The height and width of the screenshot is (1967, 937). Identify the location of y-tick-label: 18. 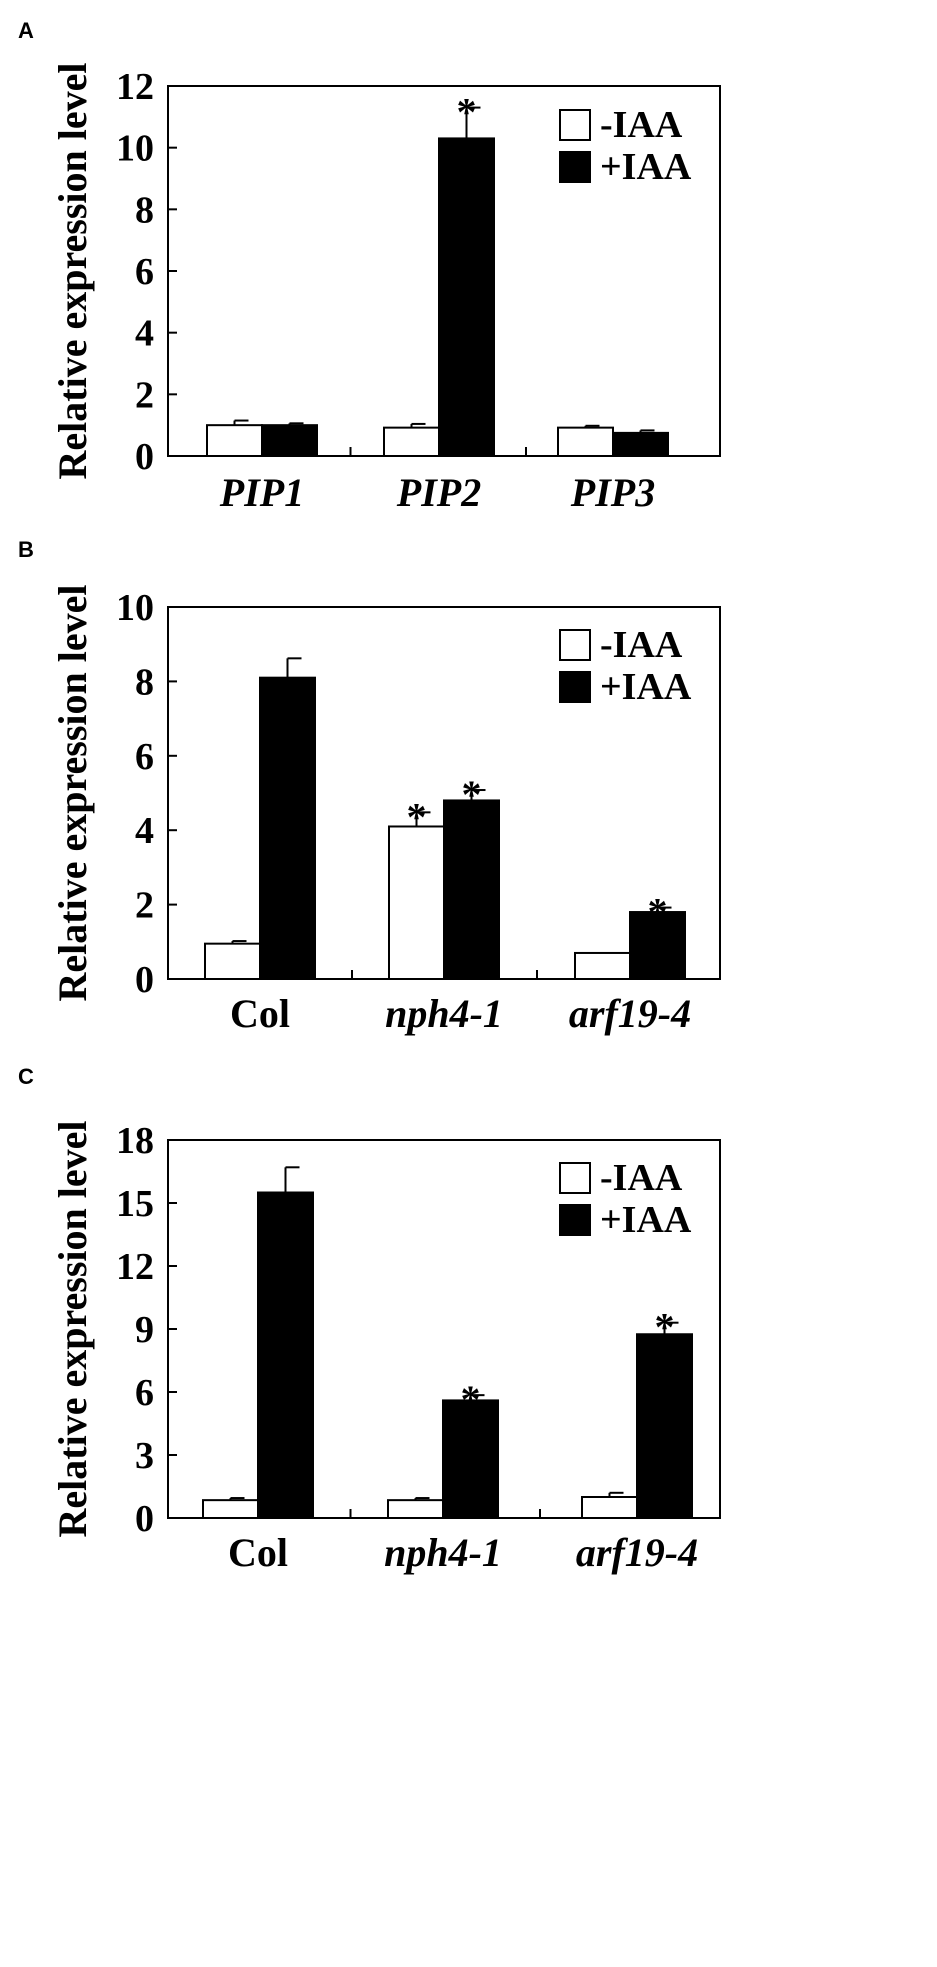
(135, 1141).